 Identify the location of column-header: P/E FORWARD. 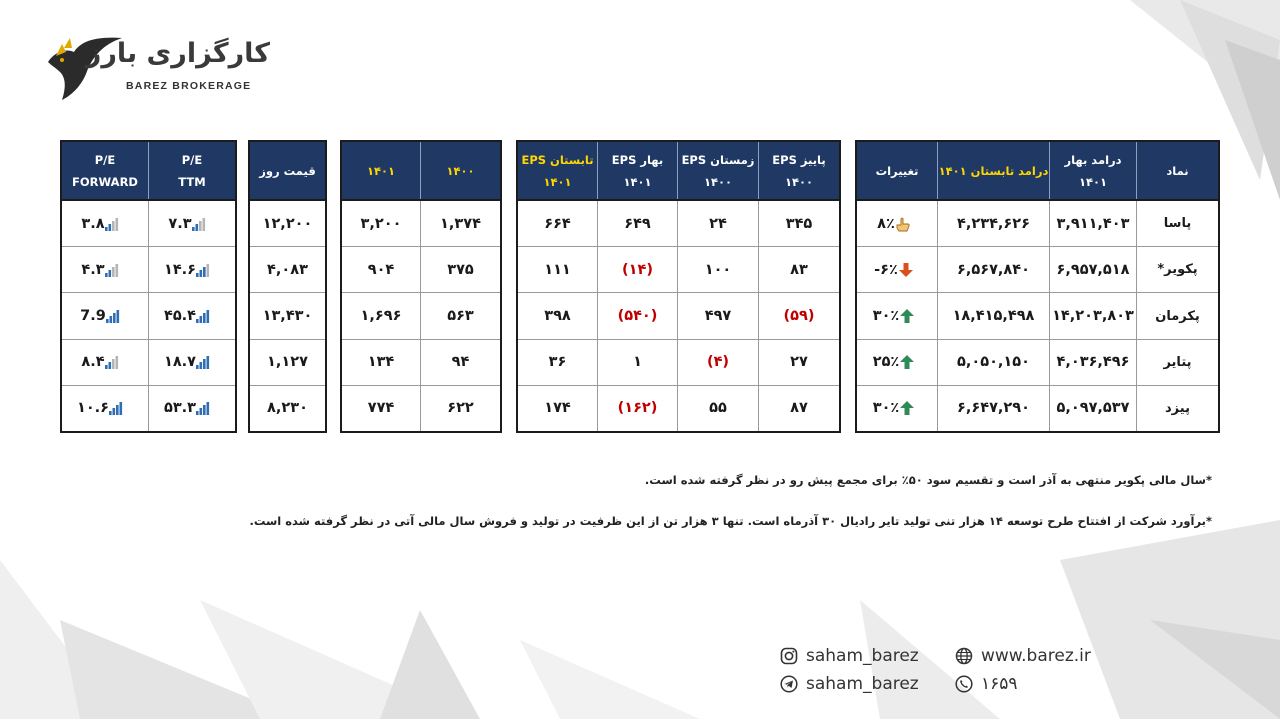
(105, 170).